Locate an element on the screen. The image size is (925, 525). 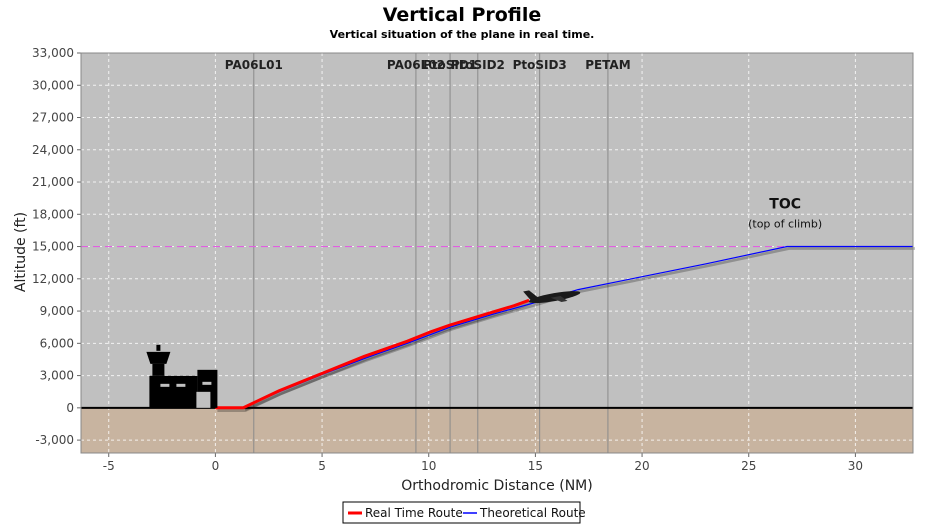
x-tick-label: 5 is located at coordinates (322, 466).